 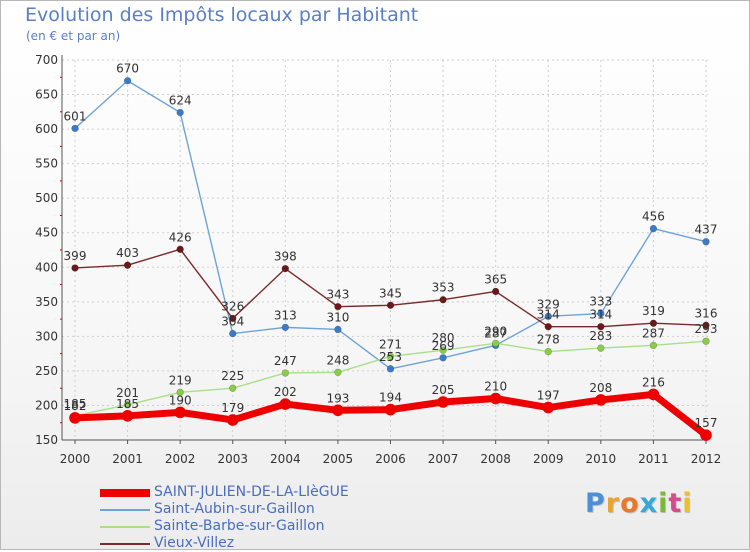 I want to click on y-tick-label: 200, so click(x=46, y=405).